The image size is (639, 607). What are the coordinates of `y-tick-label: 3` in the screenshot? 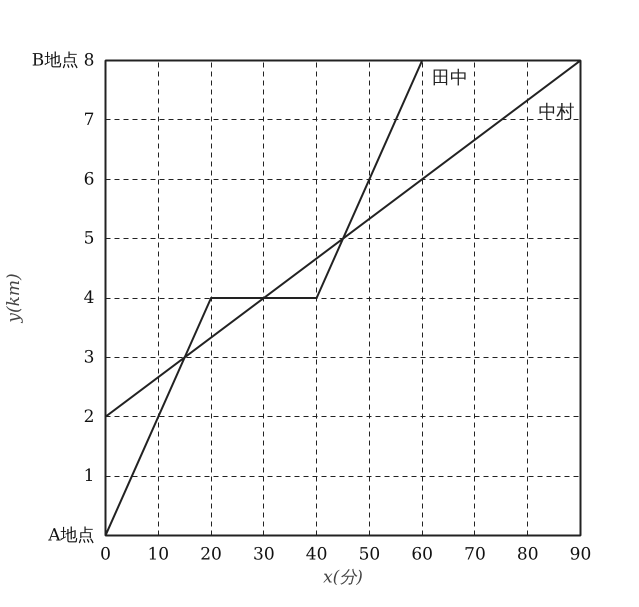 It's located at (89, 357).